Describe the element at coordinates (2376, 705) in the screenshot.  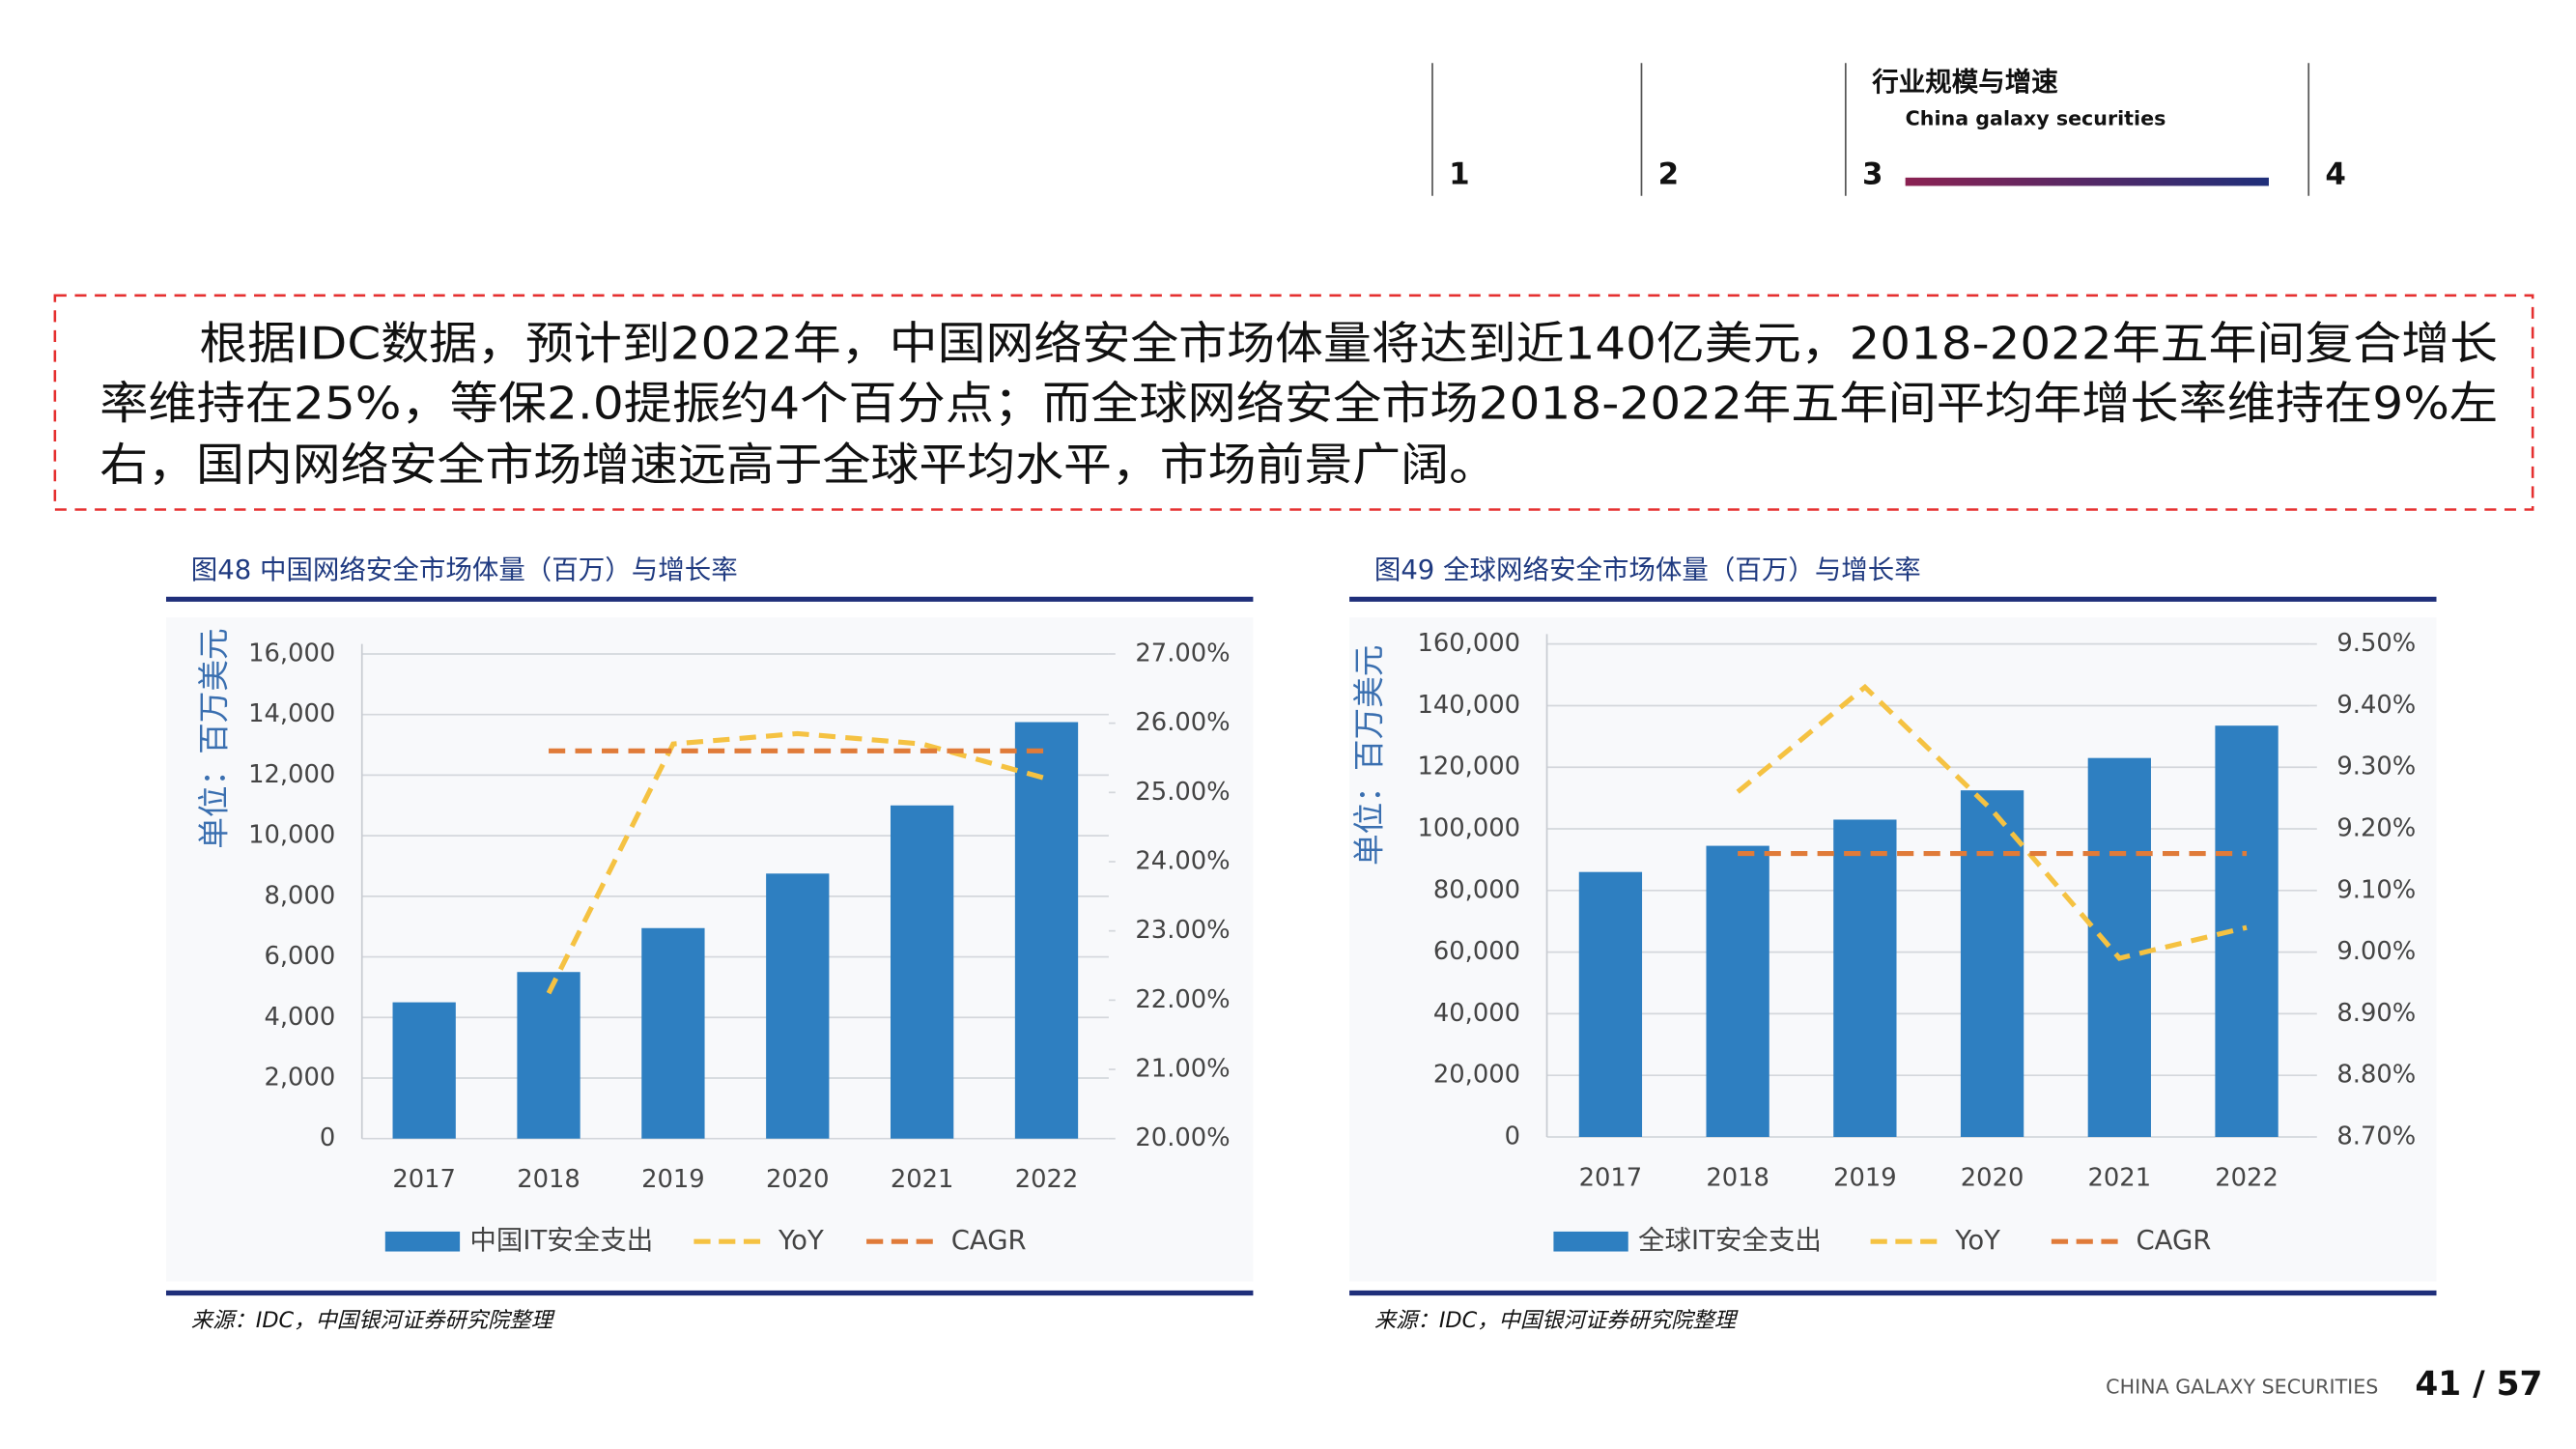
I see `y2-tick-label: 9.40%` at that location.